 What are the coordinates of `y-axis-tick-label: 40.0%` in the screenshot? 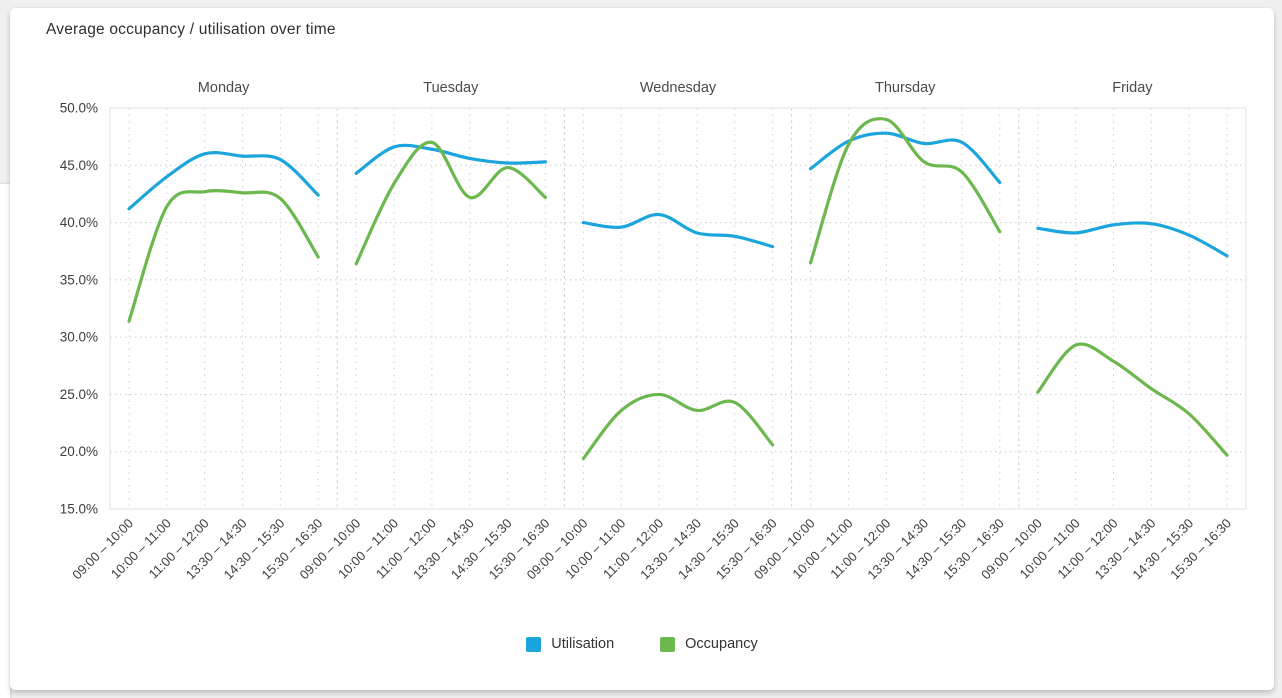 It's located at (79, 222).